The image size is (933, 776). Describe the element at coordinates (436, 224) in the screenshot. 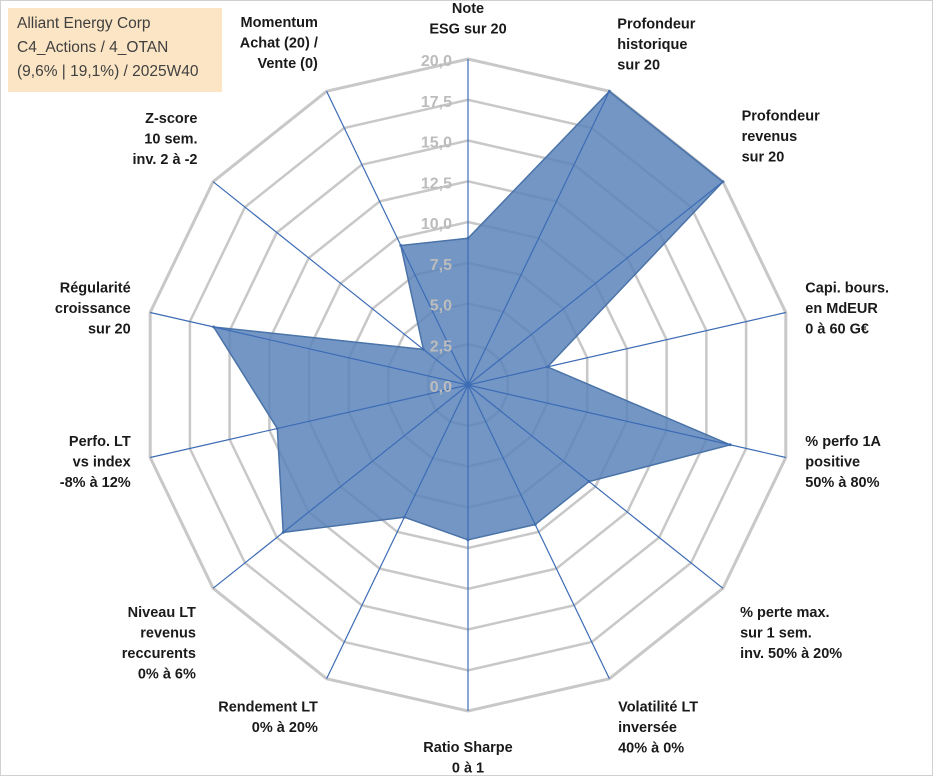

I see `tick-label: 10,0` at that location.